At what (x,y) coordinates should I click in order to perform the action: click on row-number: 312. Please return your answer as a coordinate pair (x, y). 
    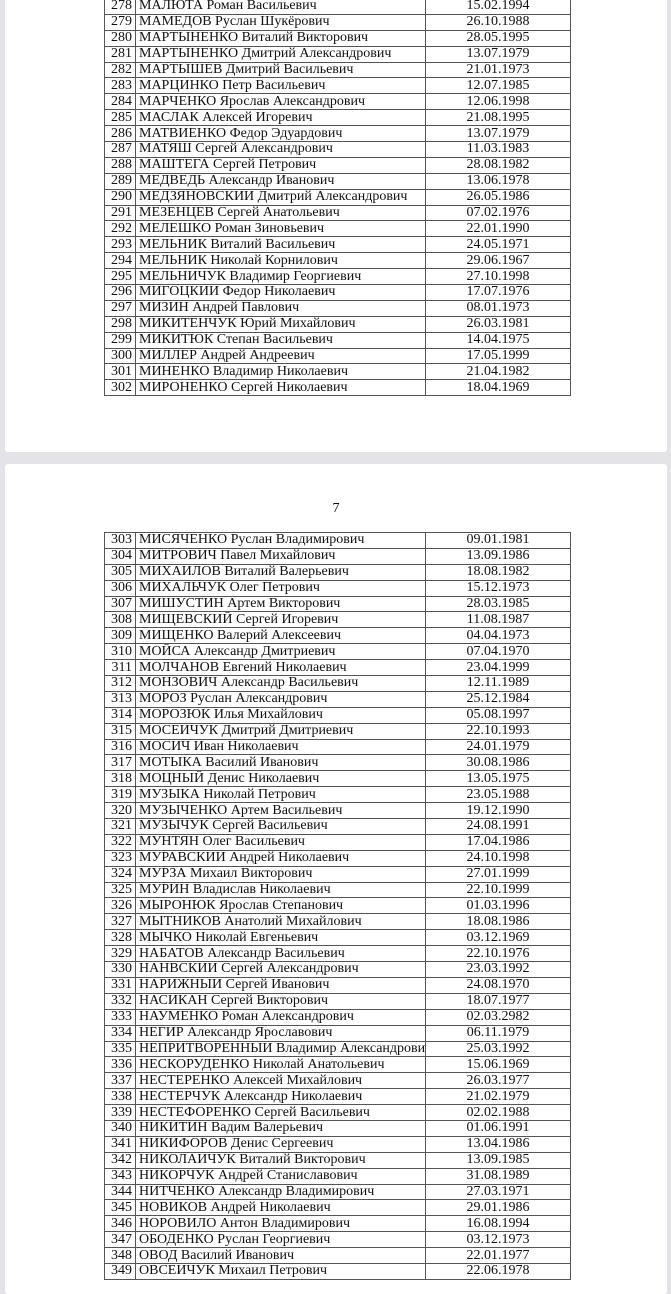
    Looking at the image, I should click on (120, 683).